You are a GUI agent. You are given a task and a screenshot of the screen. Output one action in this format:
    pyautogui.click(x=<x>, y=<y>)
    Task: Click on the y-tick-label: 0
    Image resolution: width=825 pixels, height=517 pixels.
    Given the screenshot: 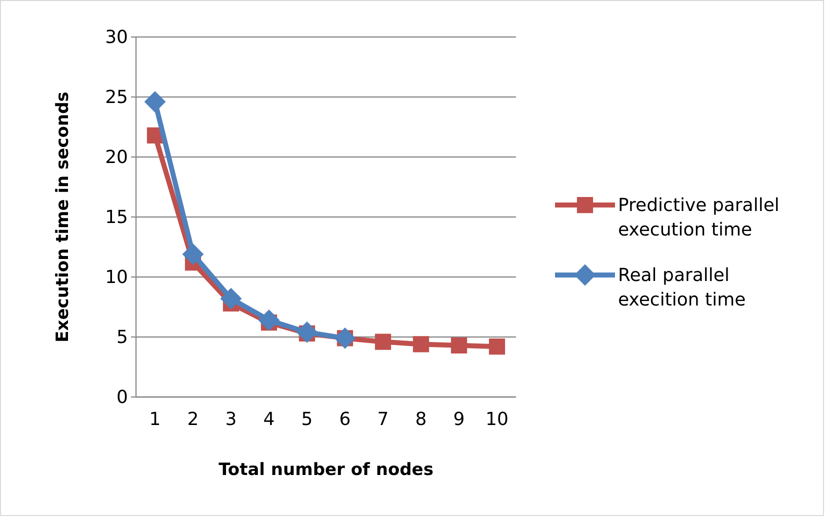 What is the action you would take?
    pyautogui.click(x=122, y=397)
    